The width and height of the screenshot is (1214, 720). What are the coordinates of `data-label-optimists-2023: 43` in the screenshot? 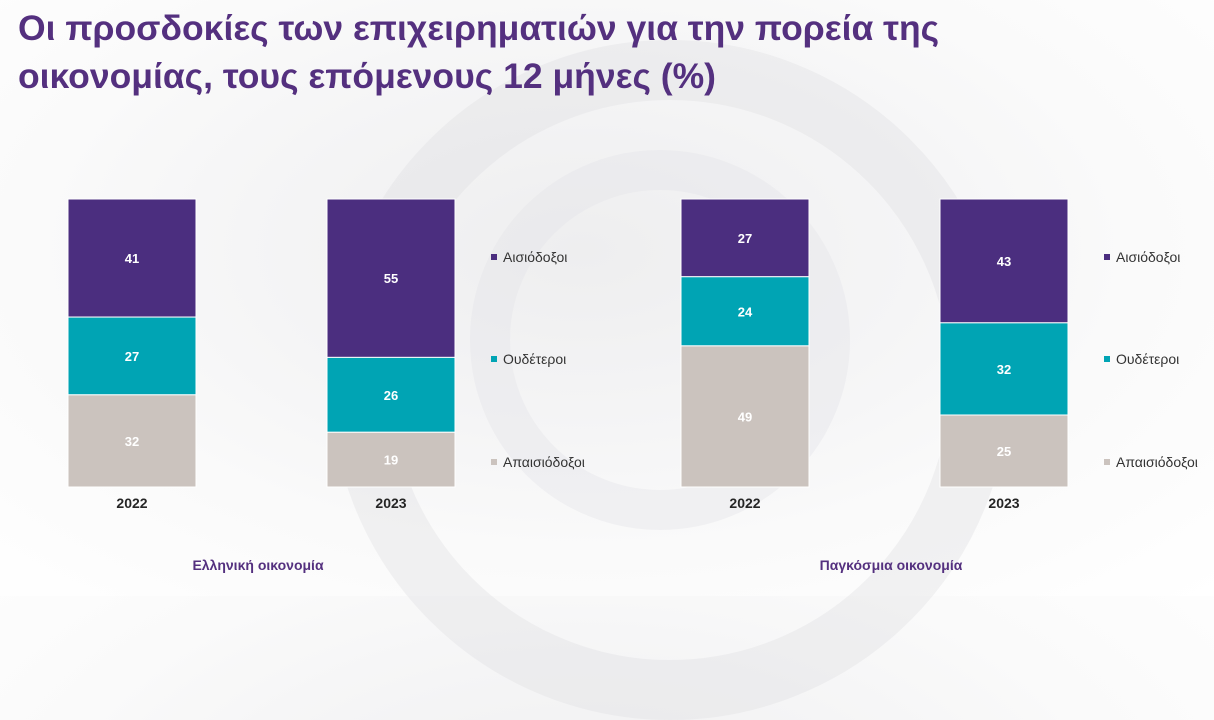 It's located at (1004, 261).